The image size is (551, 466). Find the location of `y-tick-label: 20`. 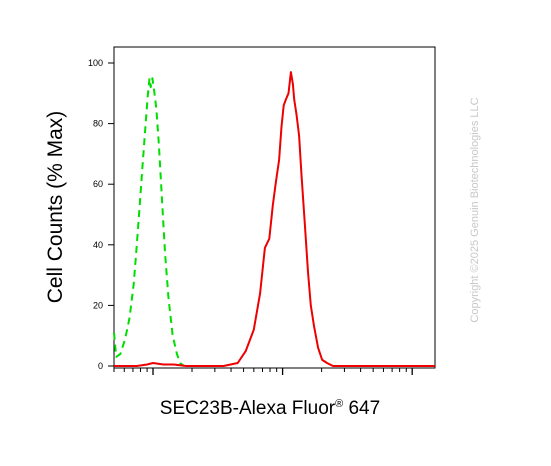

y-tick-label: 20 is located at coordinates (98, 305).